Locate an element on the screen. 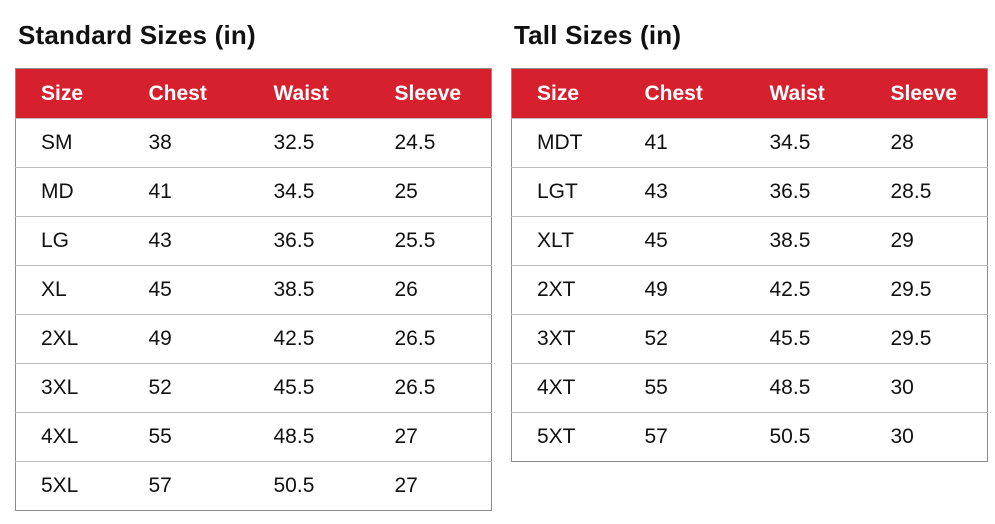  table-row: 2XL 49 42.5 26.5 is located at coordinates (253, 339).